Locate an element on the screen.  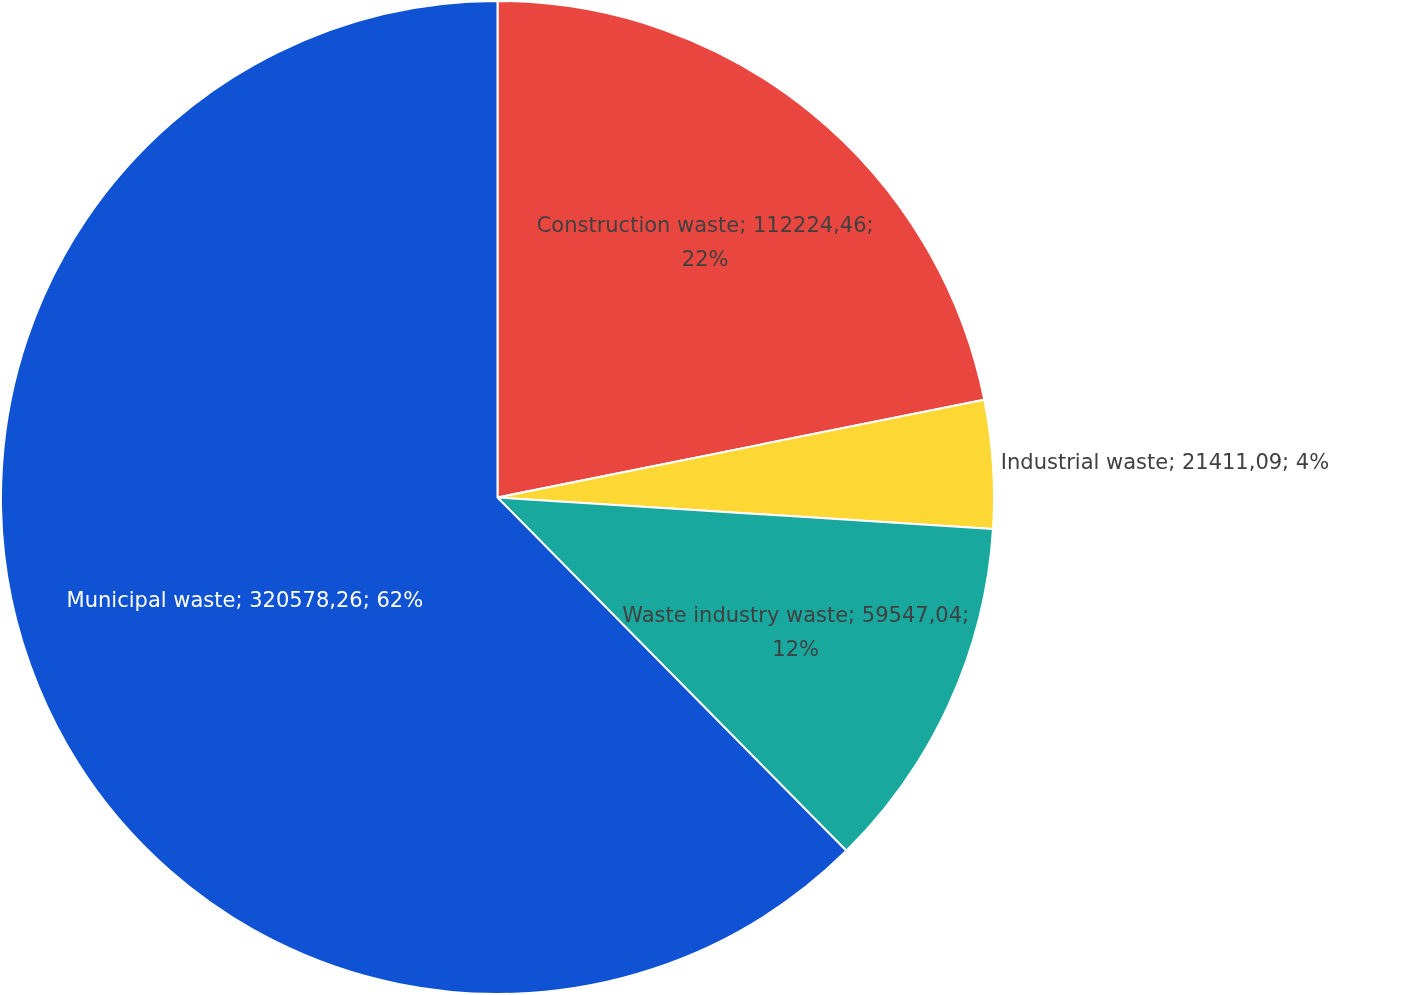
slice-label: Municipal waste; 320578,26; 62% is located at coordinates (245, 599).